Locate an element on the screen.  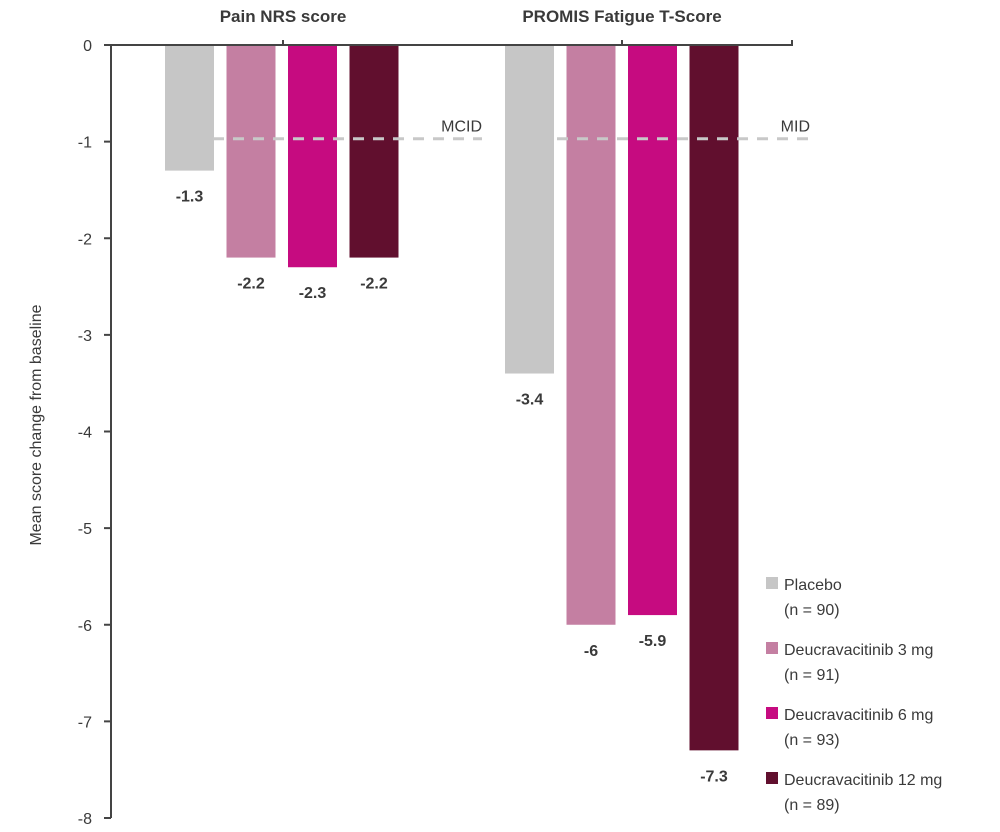
group-title: Pain NRS score is located at coordinates (283, 16).